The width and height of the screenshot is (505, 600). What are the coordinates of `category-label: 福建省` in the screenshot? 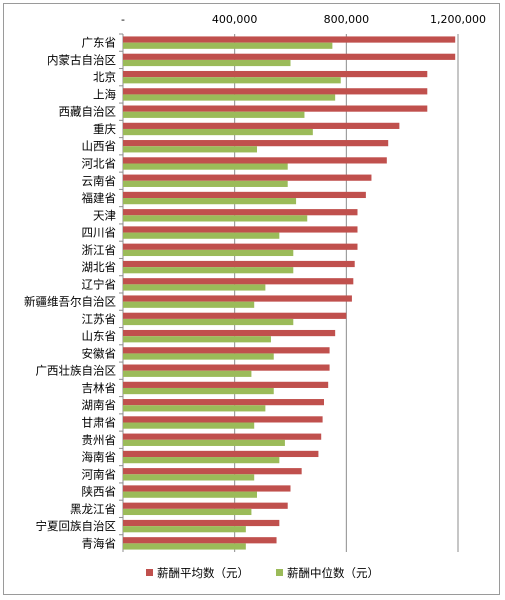 It's located at (99, 198).